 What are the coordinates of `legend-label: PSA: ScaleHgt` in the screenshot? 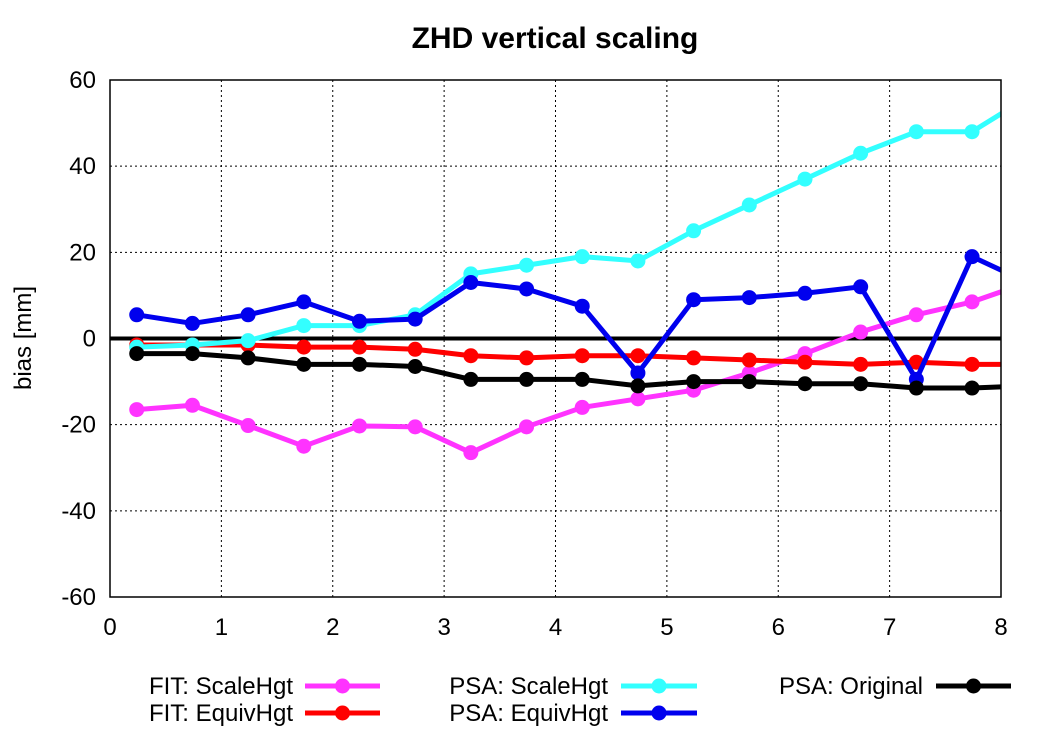 It's located at (528, 686).